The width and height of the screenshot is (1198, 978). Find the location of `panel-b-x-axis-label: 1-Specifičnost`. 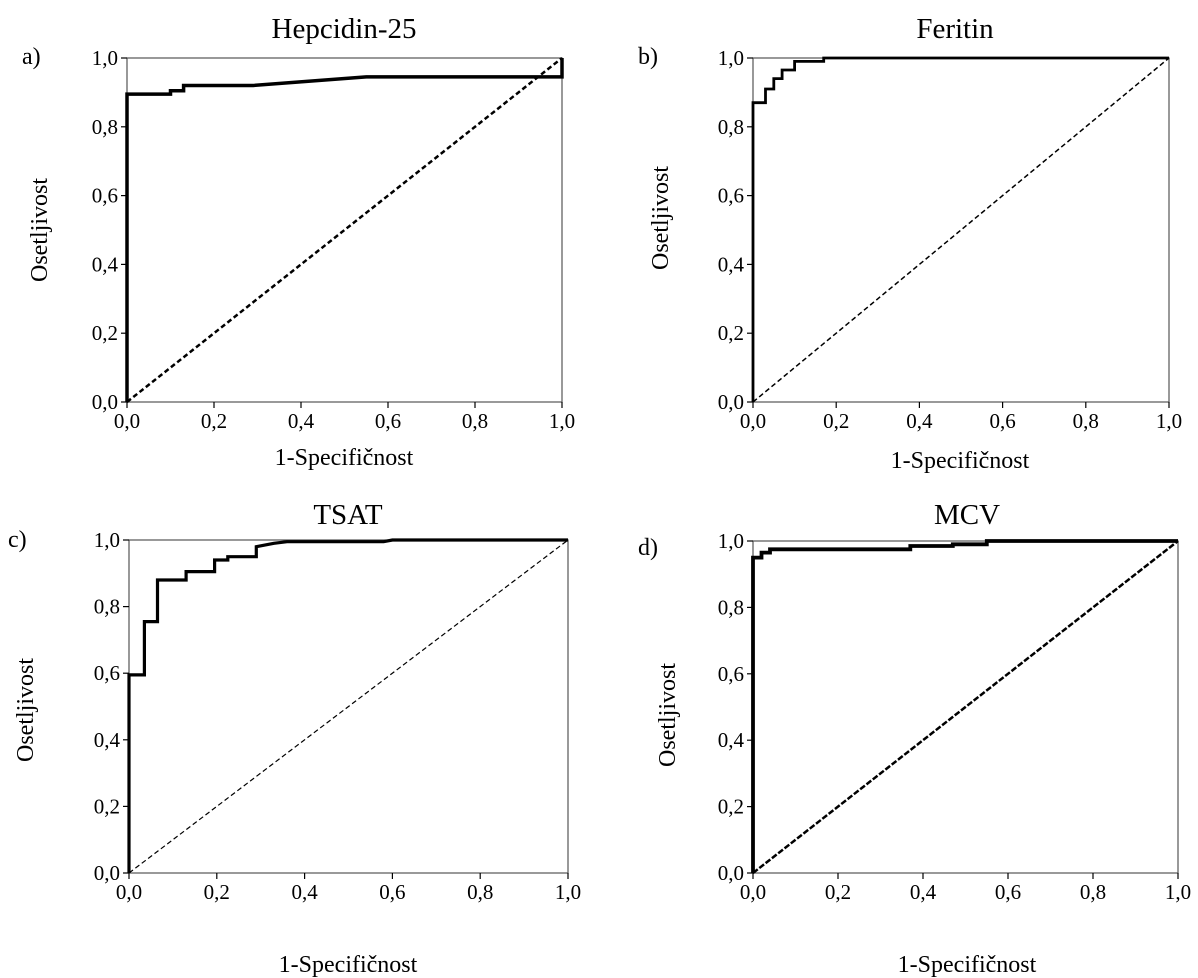

panel-b-x-axis-label: 1-Specifičnost is located at coordinates (960, 461).